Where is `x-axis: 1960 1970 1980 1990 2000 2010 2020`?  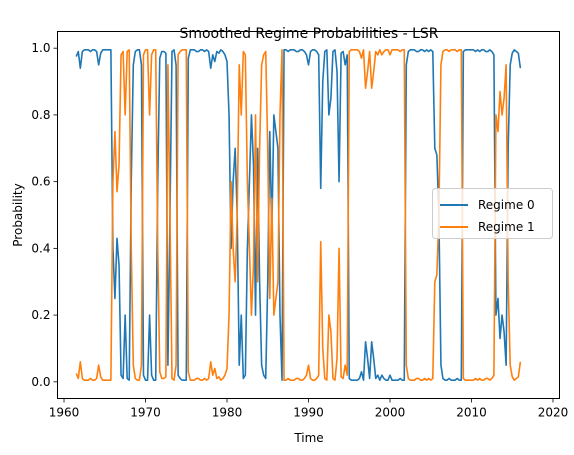
x-axis: 1960 1970 1980 1990 2000 2010 2020 is located at coordinates (309, 409).